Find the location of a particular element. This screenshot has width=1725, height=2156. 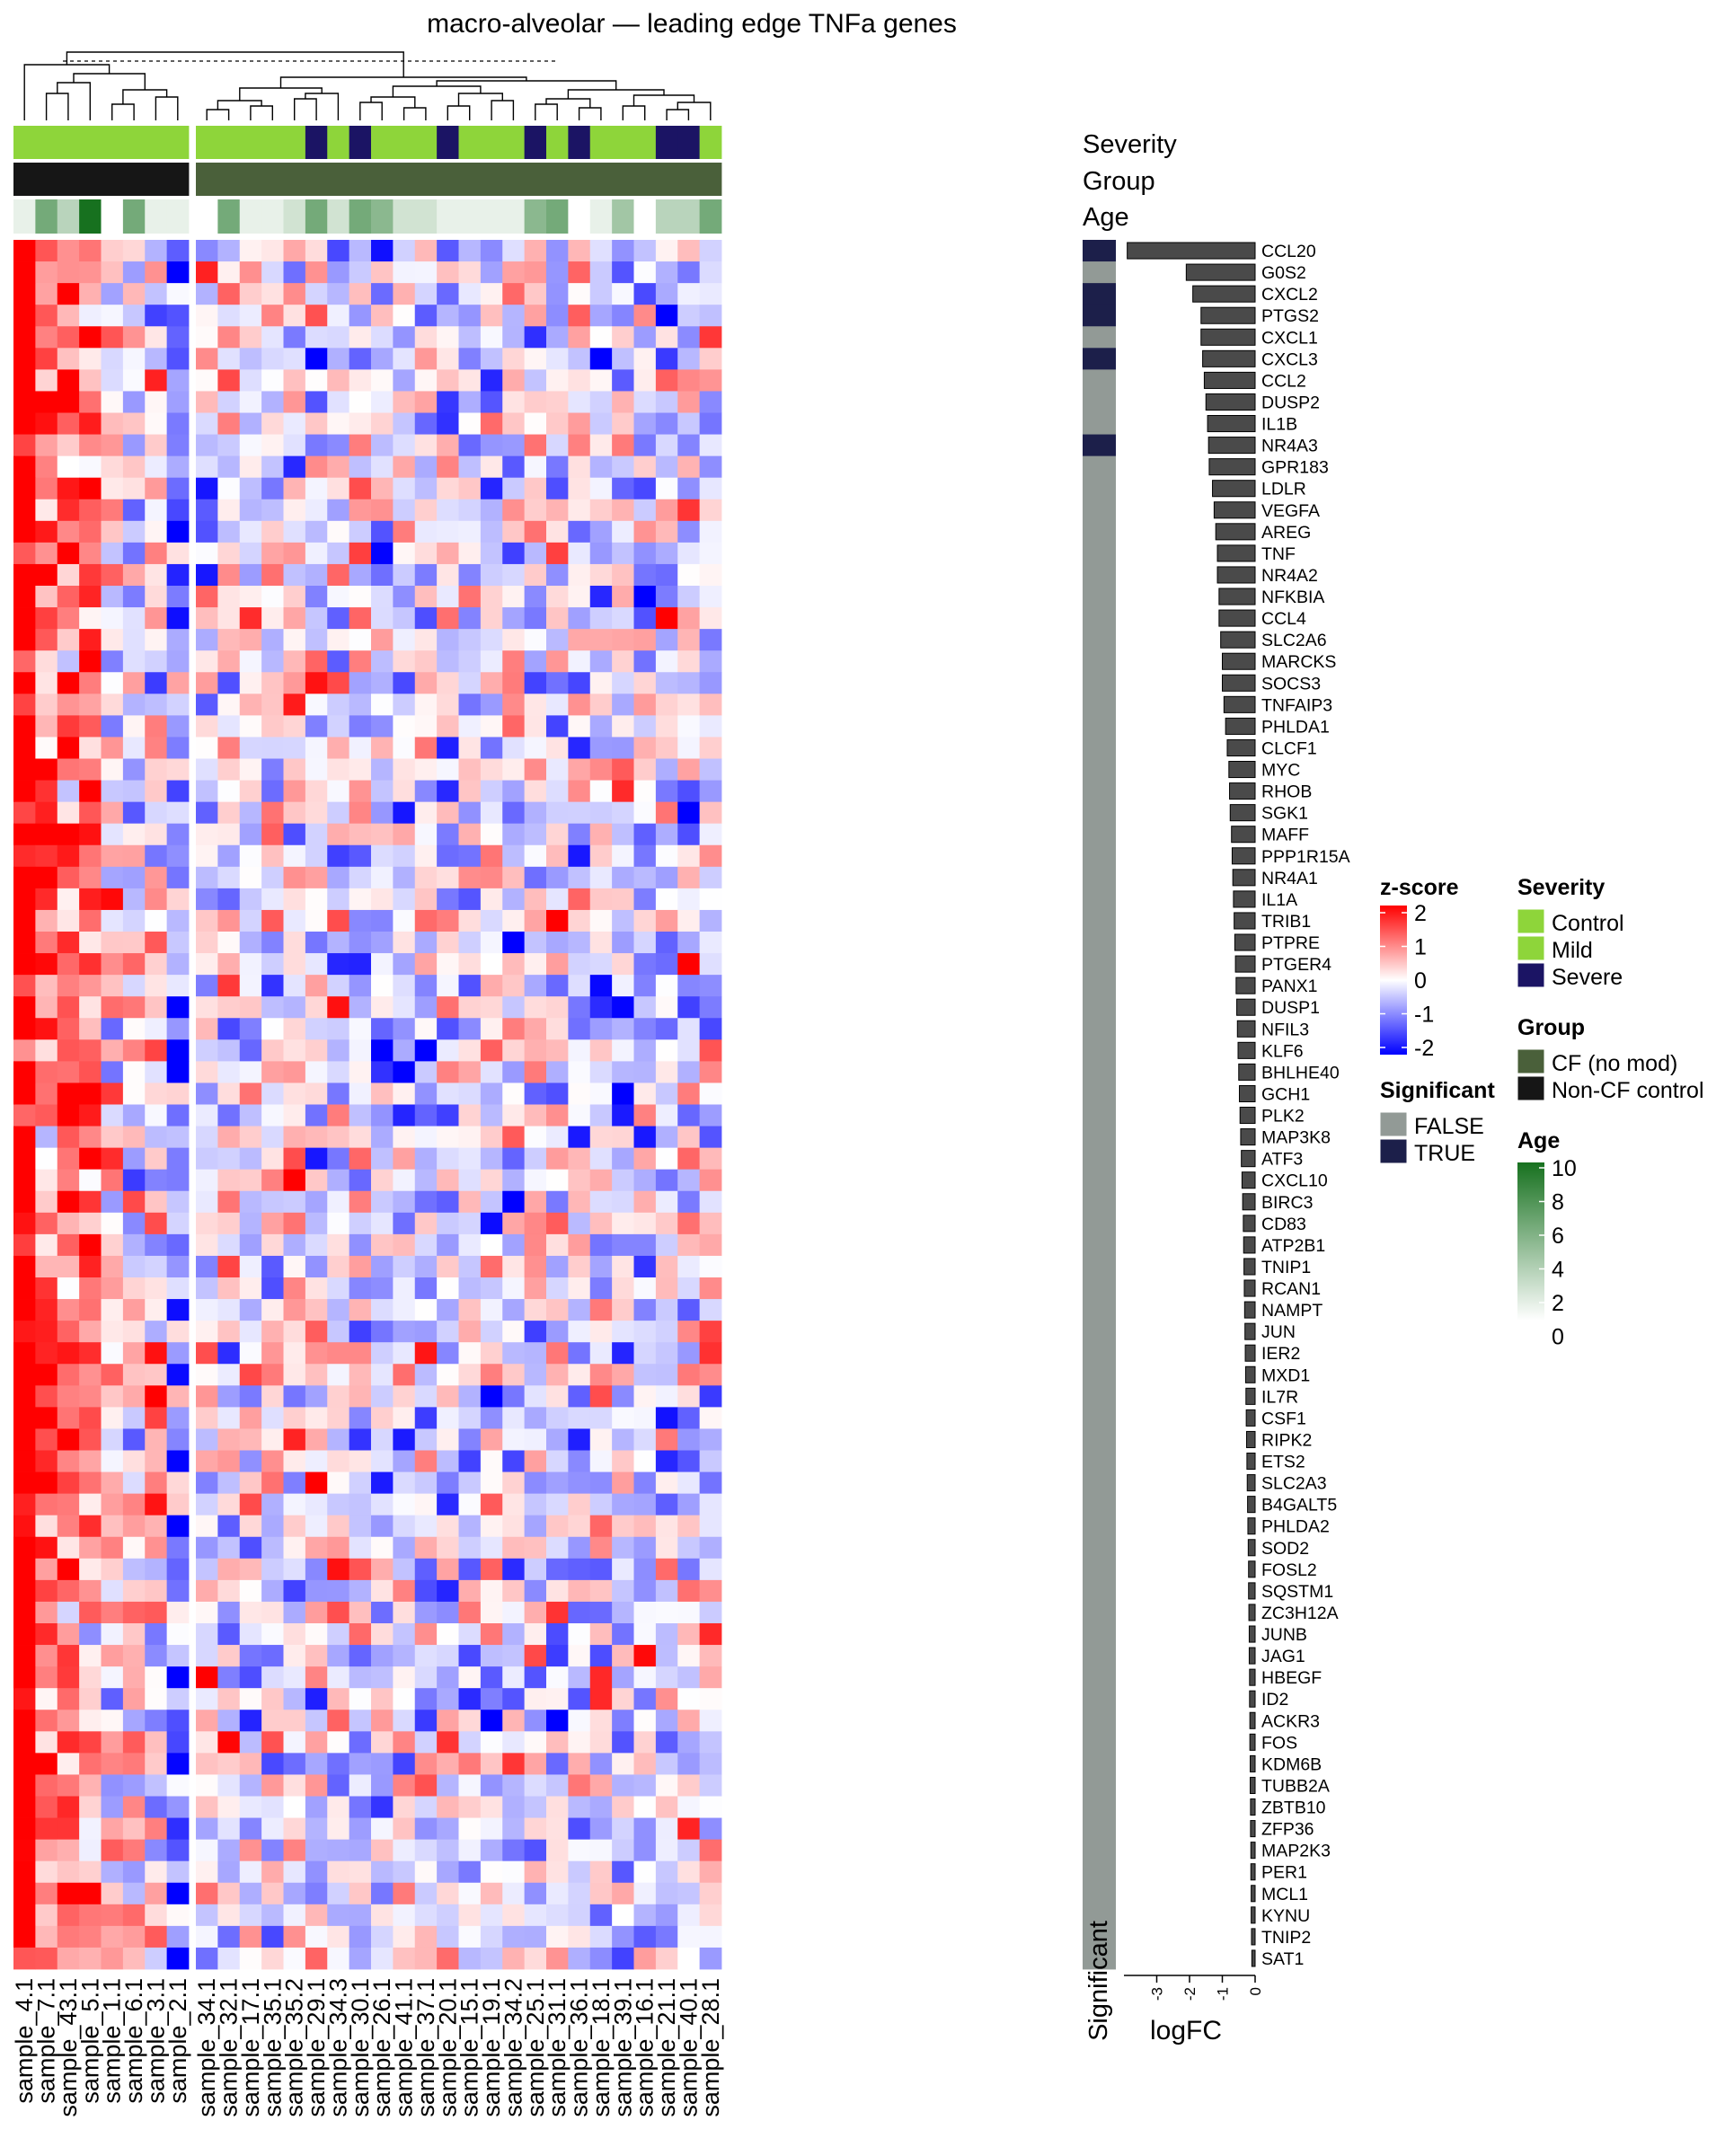

gene-label: SLC2A6 is located at coordinates (1294, 640).